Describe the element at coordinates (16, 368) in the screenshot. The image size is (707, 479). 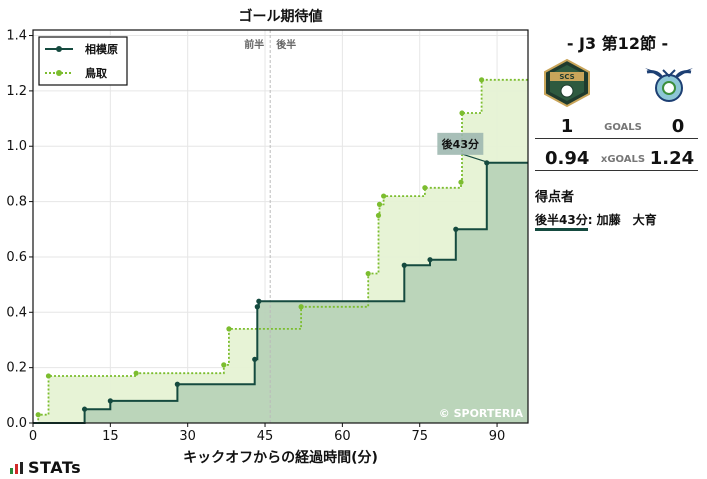
I see `y-tick-label: 0.2` at that location.